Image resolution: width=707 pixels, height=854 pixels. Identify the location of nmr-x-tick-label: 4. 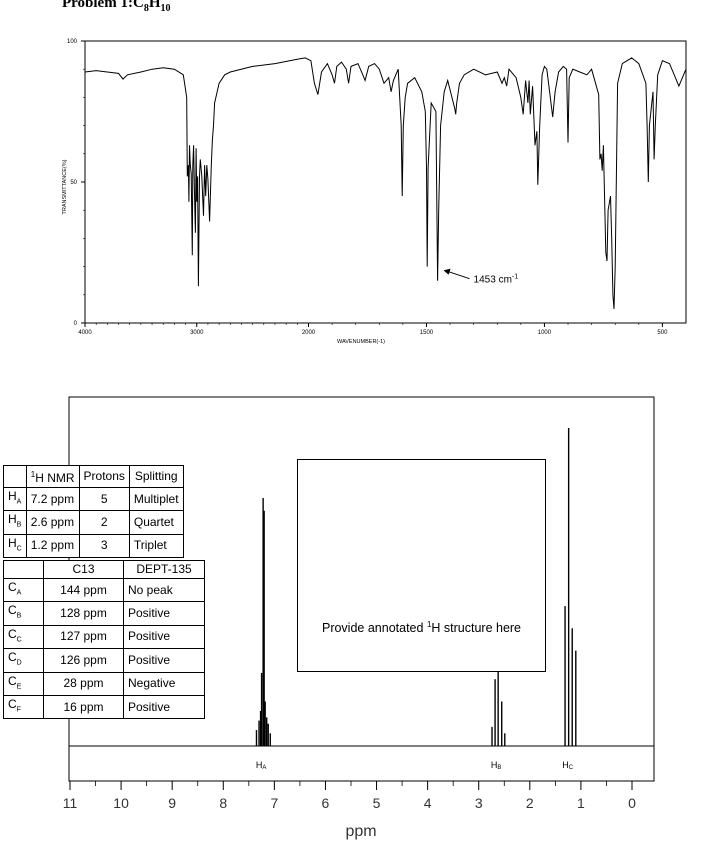
(428, 803).